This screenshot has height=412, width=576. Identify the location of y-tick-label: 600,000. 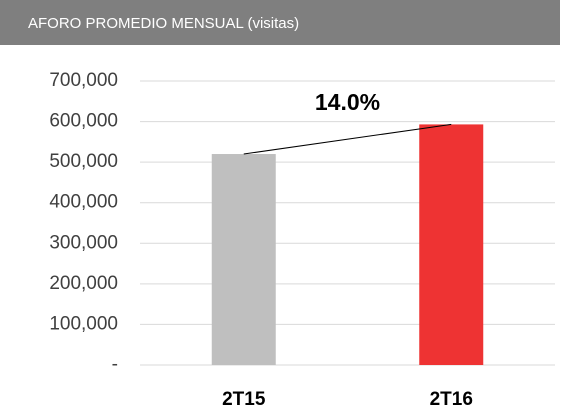
(83, 121).